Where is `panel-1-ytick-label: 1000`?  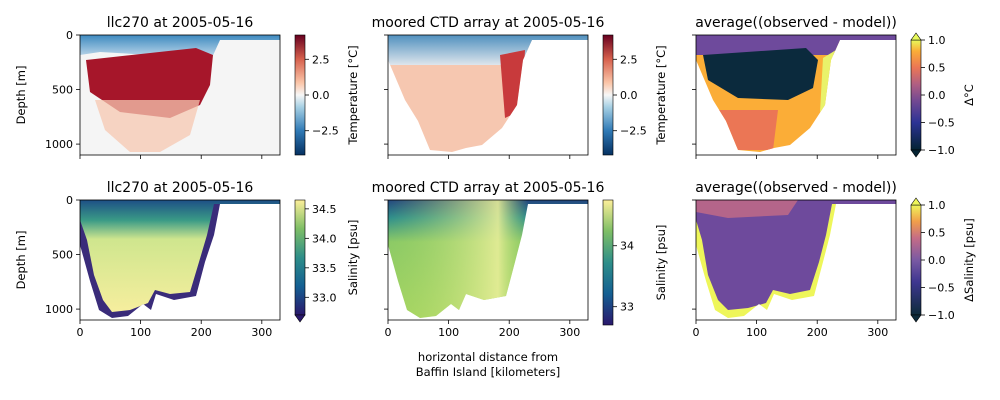
panel-1-ytick-label: 1000 is located at coordinates (59, 144).